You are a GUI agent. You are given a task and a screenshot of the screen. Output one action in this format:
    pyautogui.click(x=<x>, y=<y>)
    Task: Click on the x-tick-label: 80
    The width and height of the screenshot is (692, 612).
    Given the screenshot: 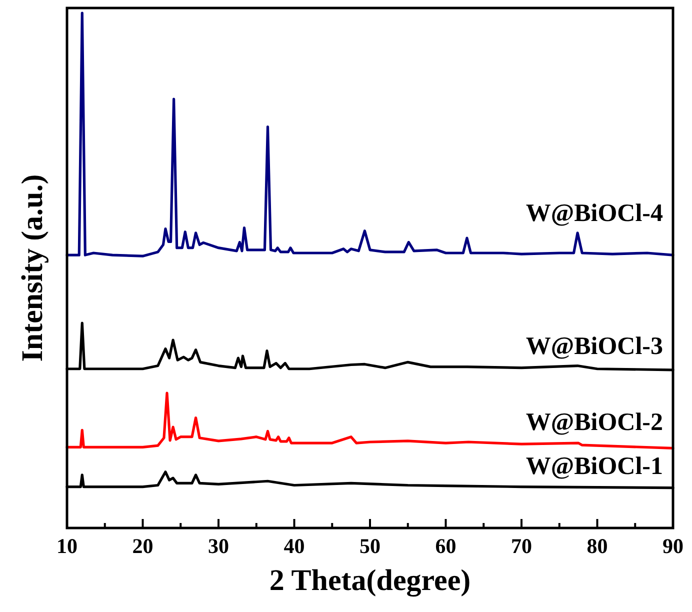 What is the action you would take?
    pyautogui.click(x=597, y=546)
    